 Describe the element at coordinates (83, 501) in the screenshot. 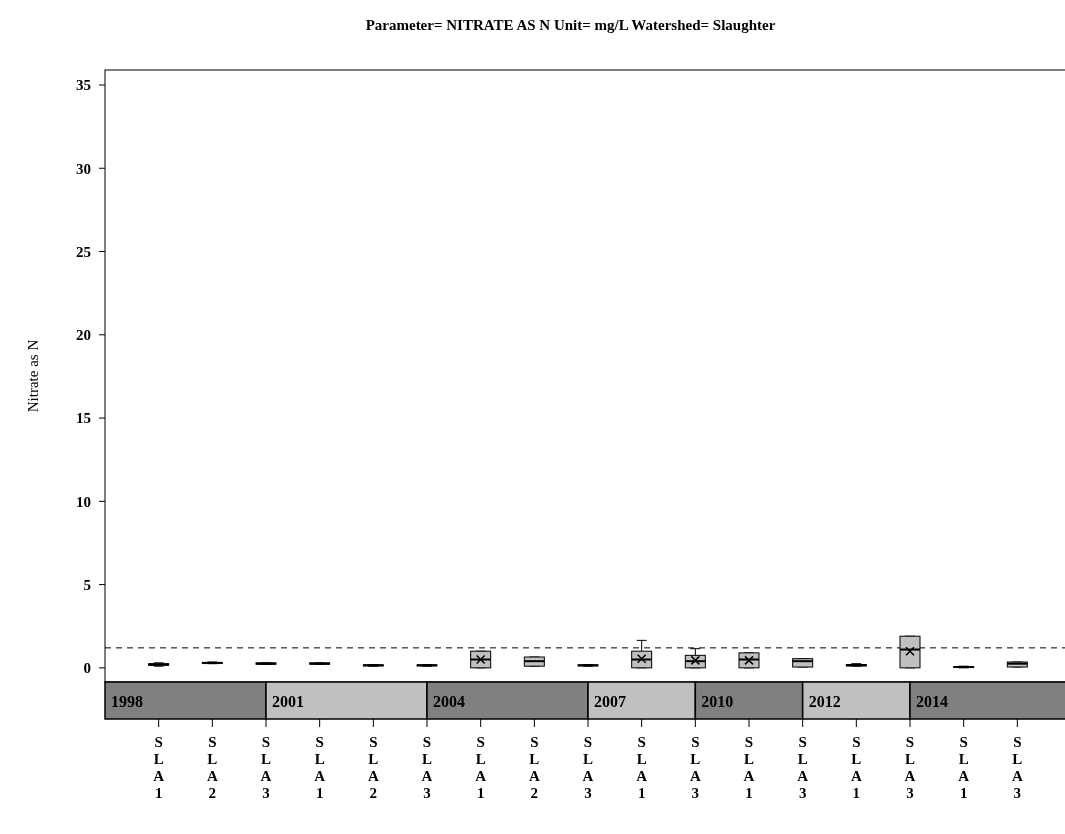

I see `y-tick-label: 10` at that location.